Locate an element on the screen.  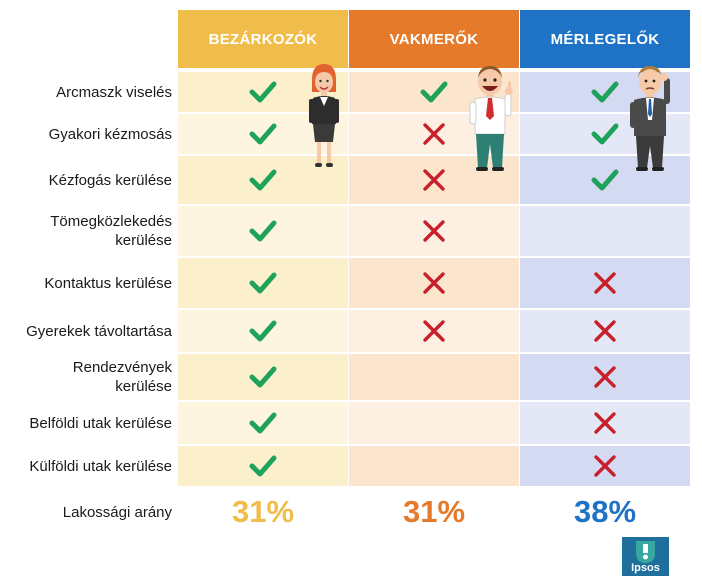
ipsos-logo-text: Ipsos is located at coordinates (645, 568).